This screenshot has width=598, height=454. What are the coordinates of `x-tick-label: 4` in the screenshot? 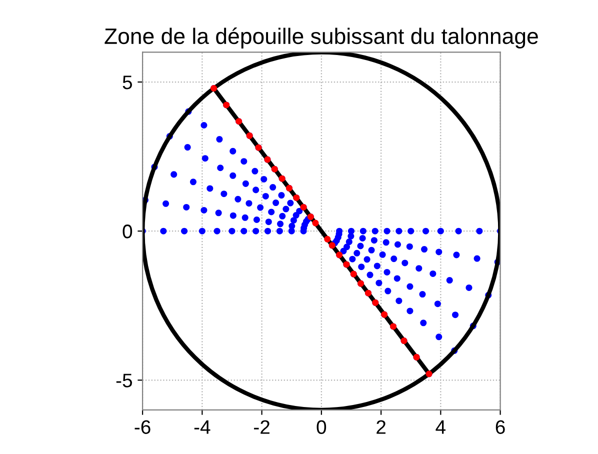 It's located at (441, 427).